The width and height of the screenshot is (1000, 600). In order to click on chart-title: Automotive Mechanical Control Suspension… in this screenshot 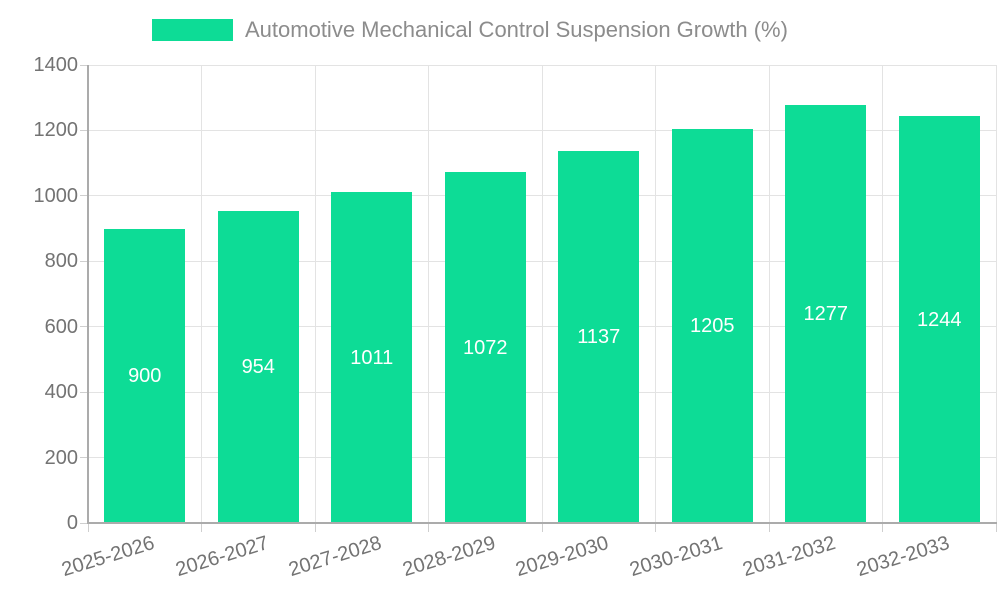, I will do `click(516, 29)`.